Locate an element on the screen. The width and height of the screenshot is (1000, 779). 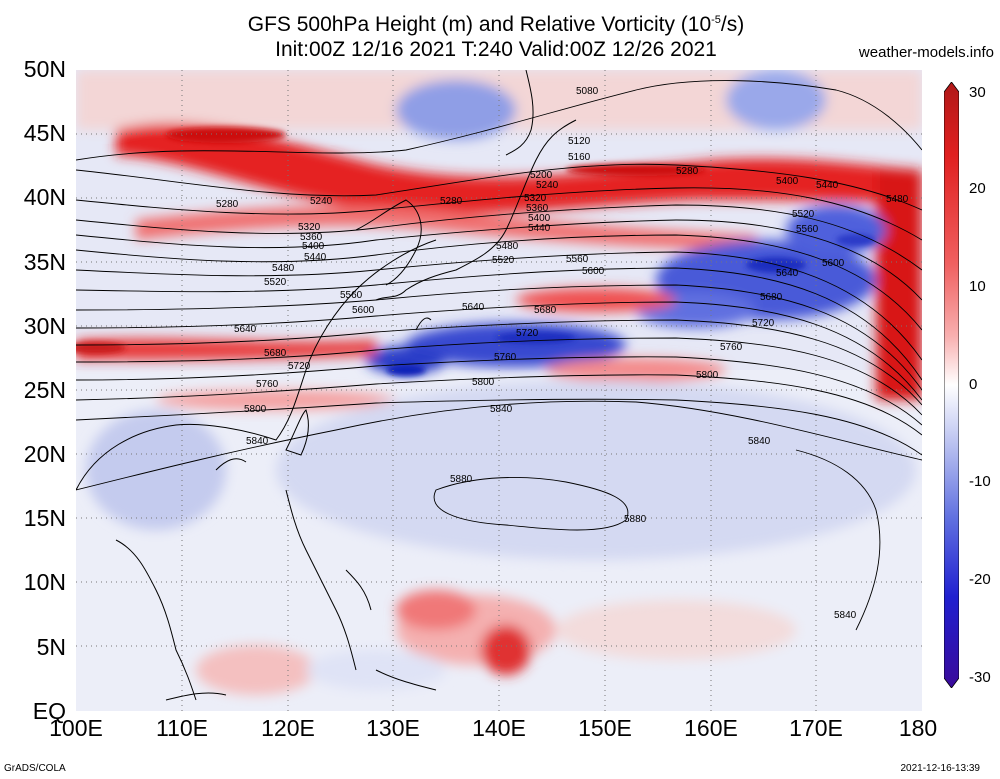
lat-label-eq: EQ is located at coordinates (49, 711).